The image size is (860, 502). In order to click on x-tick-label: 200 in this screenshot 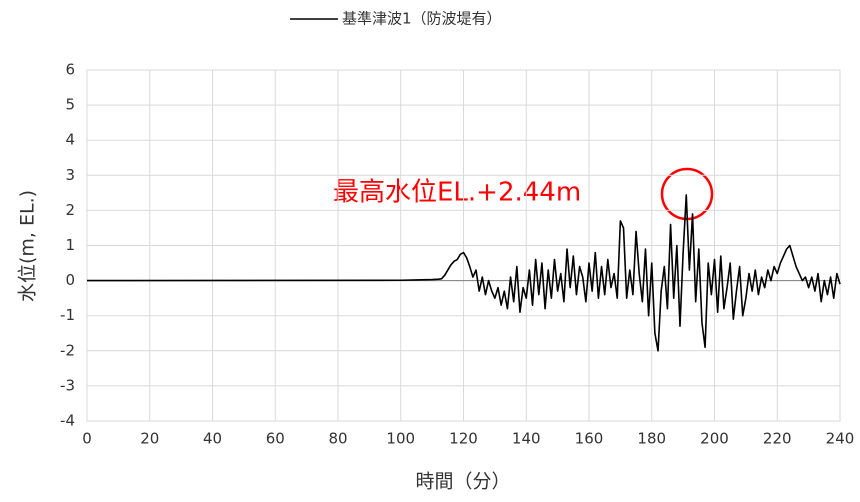, I will do `click(714, 439)`.